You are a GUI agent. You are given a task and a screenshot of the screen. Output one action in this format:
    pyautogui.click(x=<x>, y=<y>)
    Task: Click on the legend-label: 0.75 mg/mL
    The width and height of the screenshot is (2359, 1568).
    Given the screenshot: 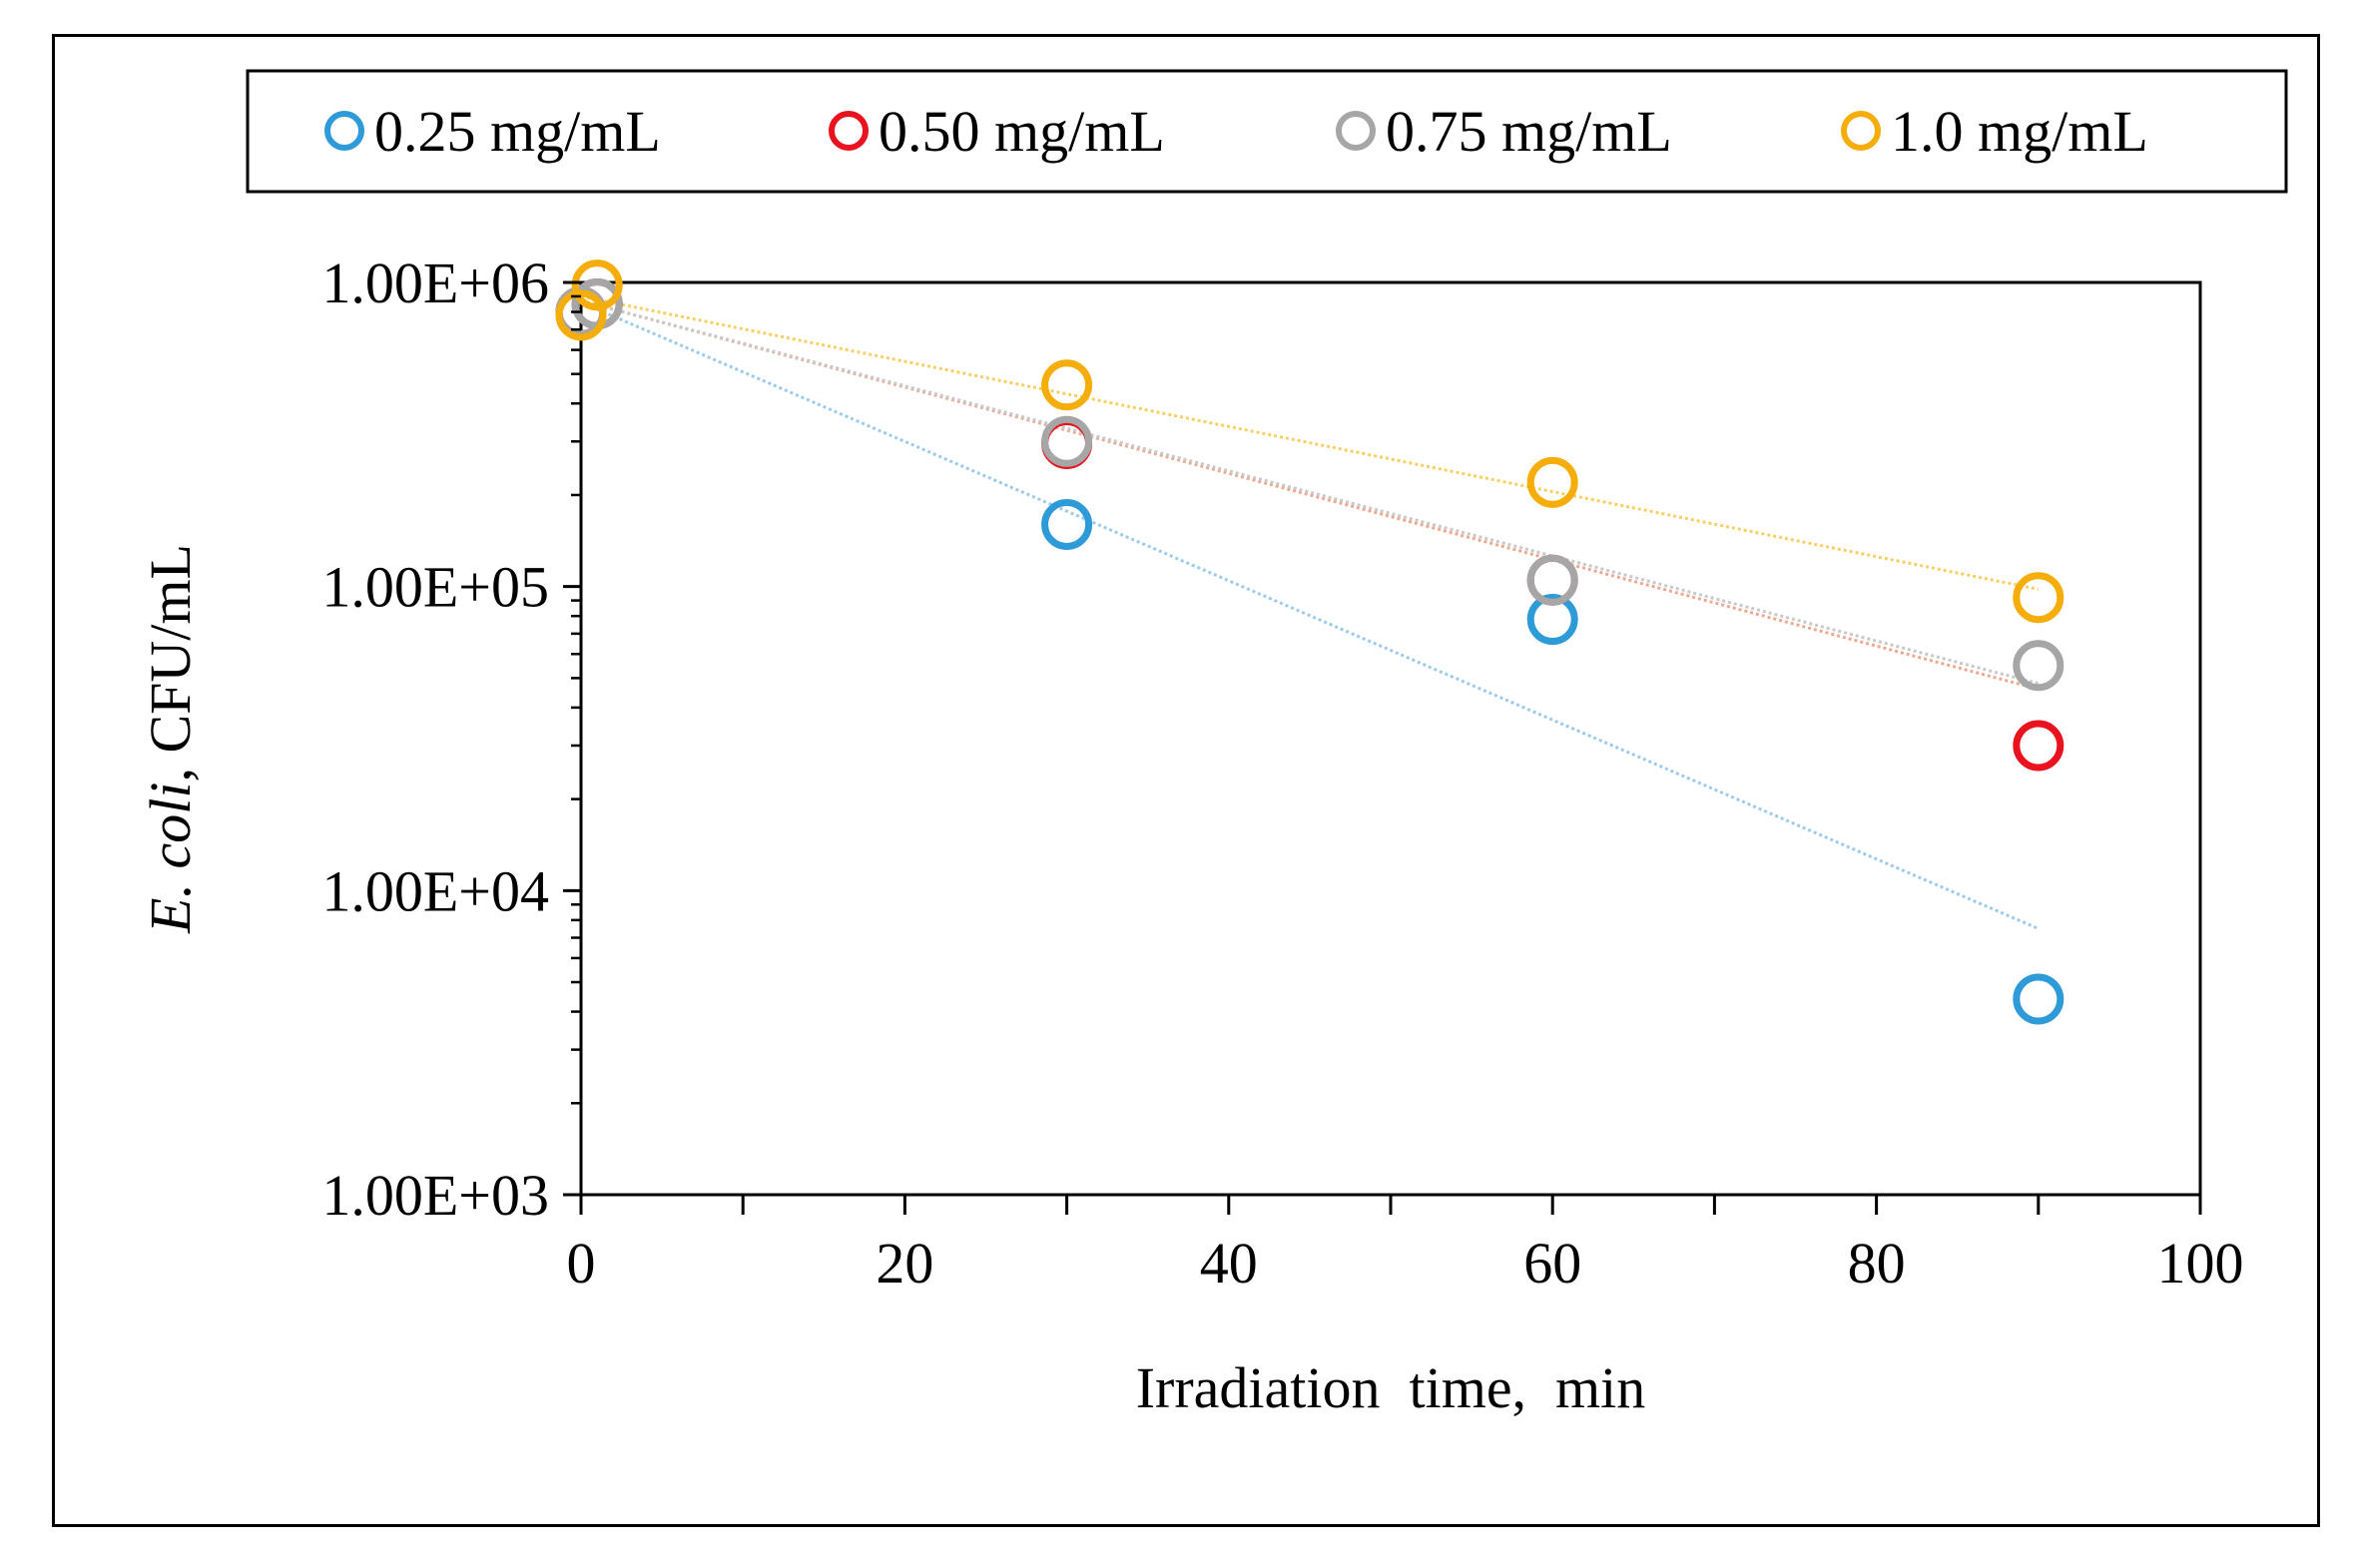 What is the action you would take?
    pyautogui.click(x=1529, y=131)
    